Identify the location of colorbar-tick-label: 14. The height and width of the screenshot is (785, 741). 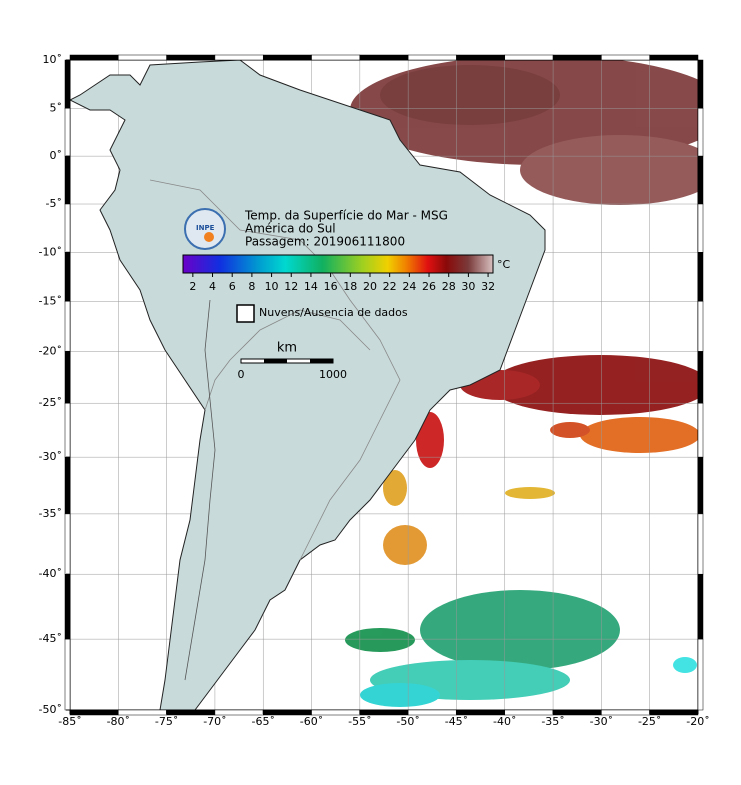
(311, 286).